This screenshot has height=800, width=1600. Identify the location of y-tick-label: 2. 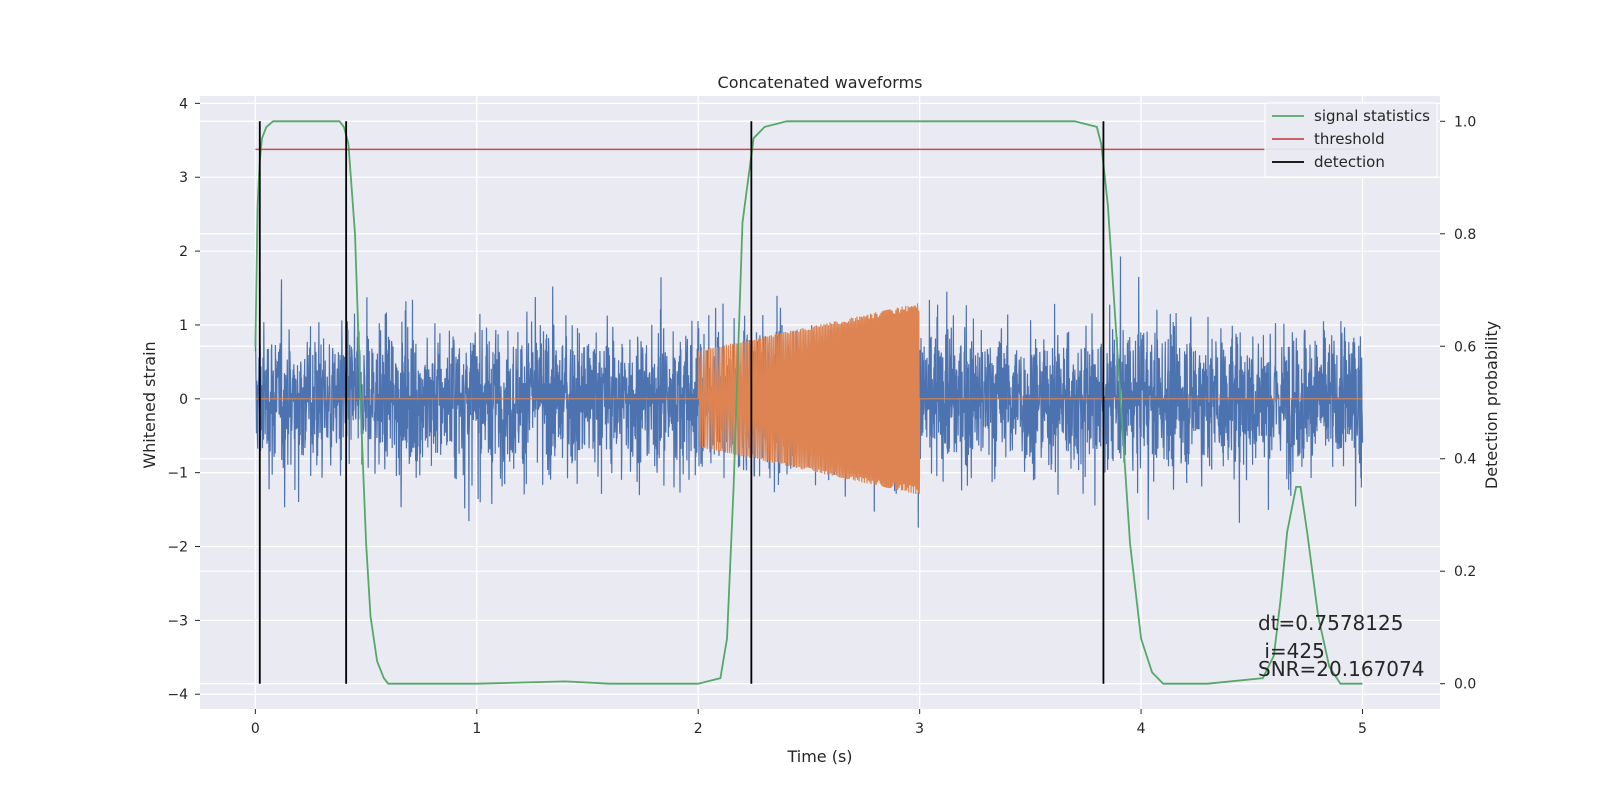
(183, 252).